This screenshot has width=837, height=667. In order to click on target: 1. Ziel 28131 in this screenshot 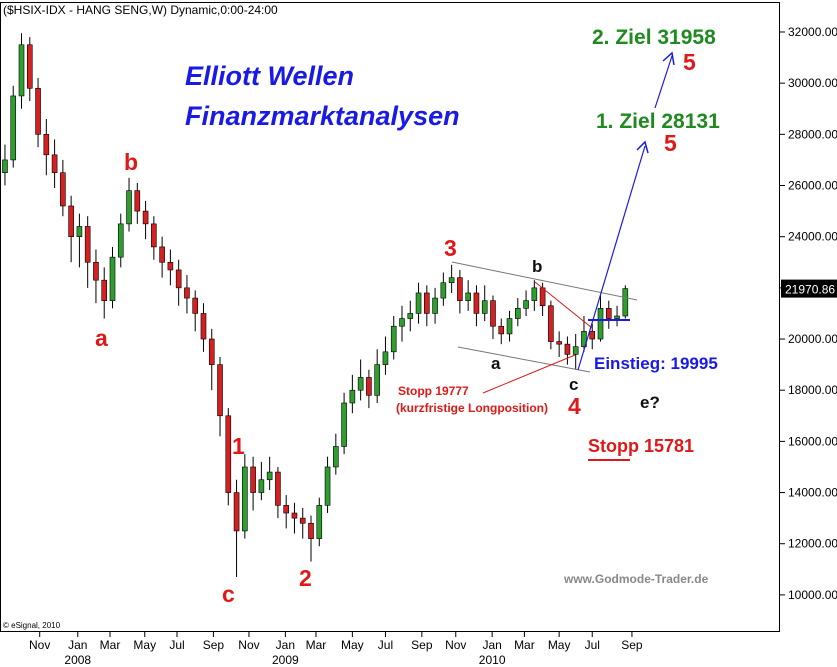, I will do `click(658, 121)`.